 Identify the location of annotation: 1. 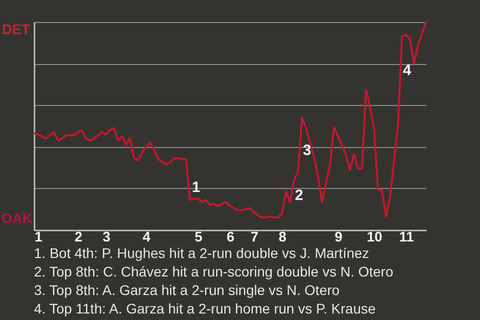
(196, 187).